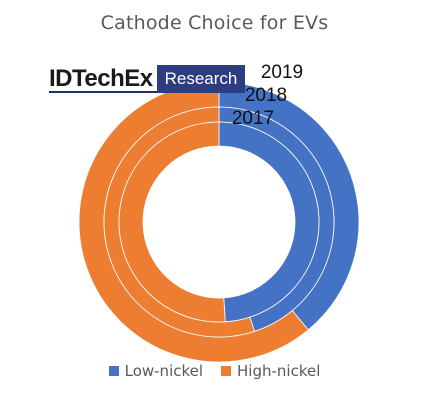  I want to click on ring-label-2017: 2017, so click(253, 118).